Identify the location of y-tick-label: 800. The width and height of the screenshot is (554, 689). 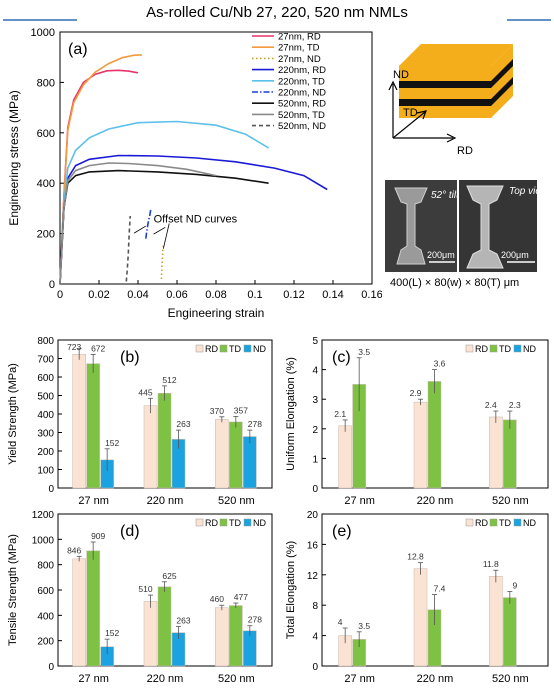
(46, 83).